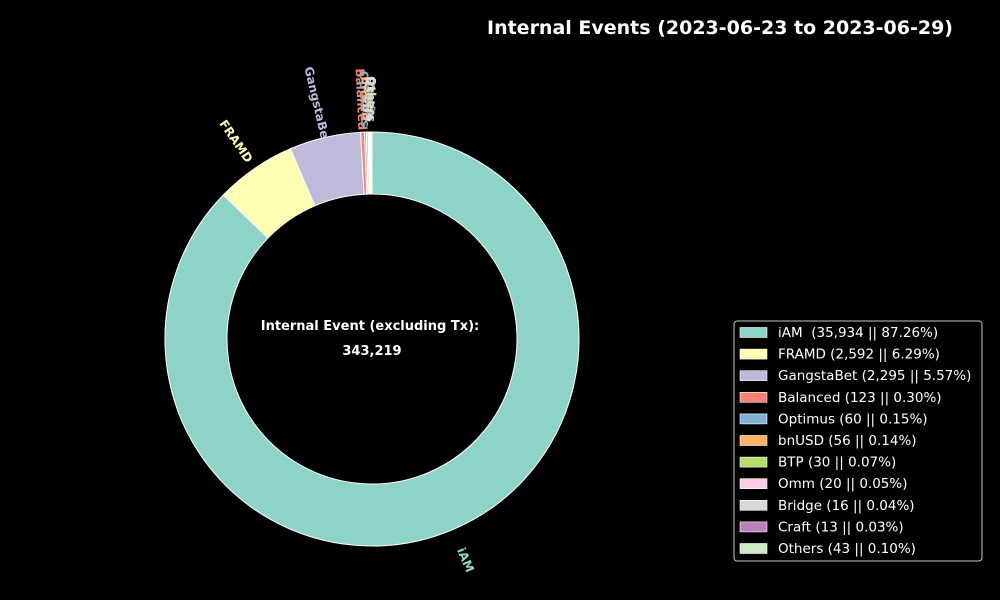 The height and width of the screenshot is (600, 1000). I want to click on slice-label-btp: BTP, so click(368, 99).